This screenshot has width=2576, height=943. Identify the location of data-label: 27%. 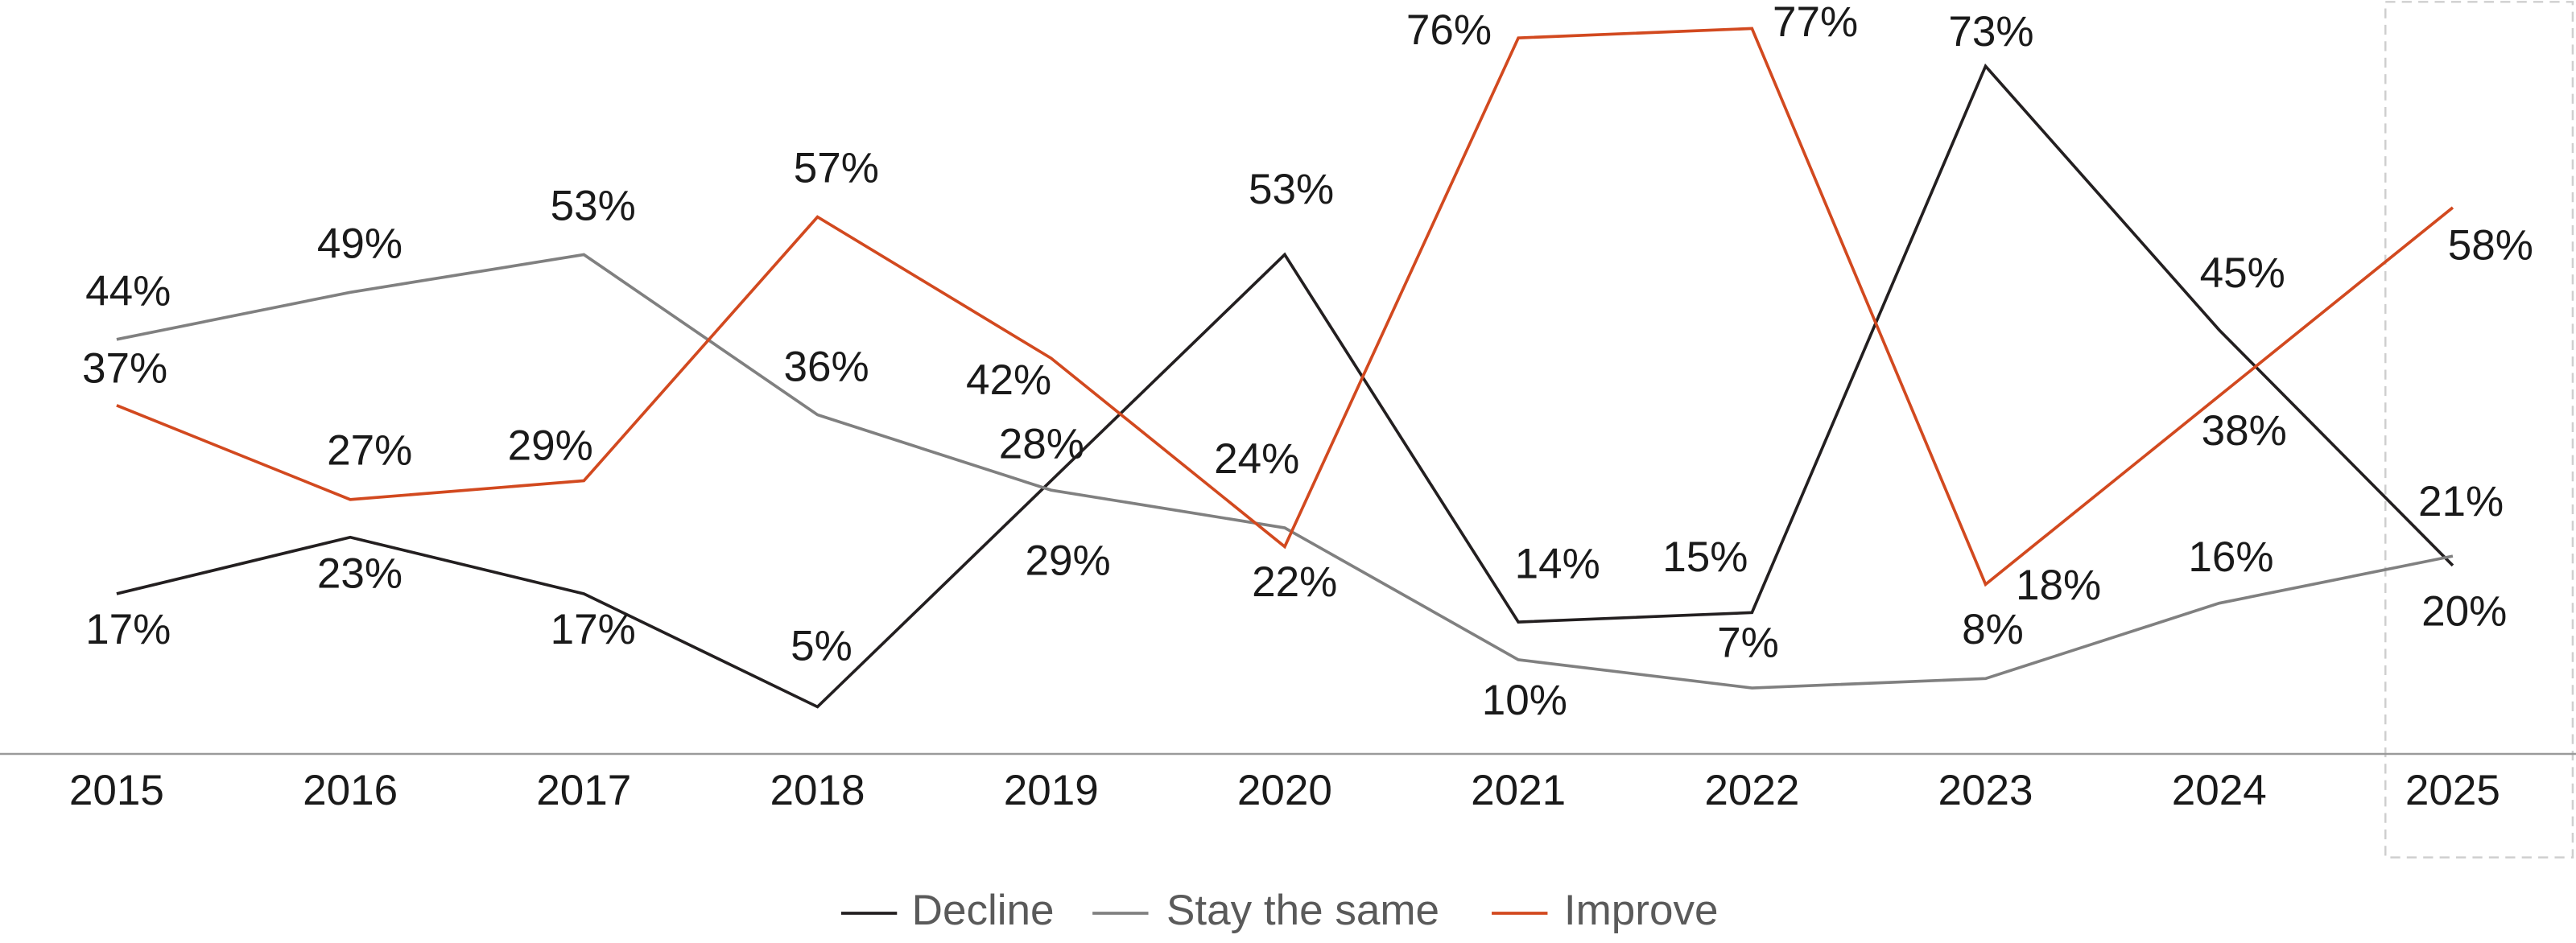
(369, 451).